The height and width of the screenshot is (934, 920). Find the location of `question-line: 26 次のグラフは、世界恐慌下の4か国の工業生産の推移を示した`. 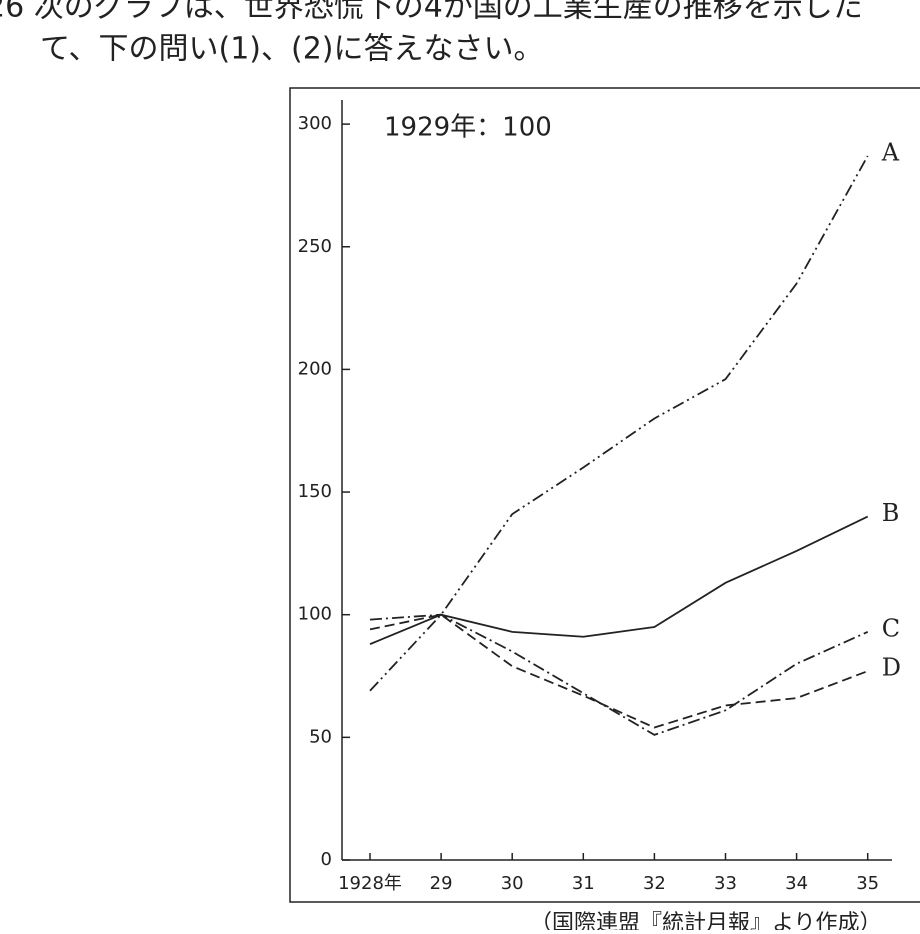

question-line: 26 次のグラフは、世界恐慌下の4か国の工業生産の推移を示した is located at coordinates (431, 12).